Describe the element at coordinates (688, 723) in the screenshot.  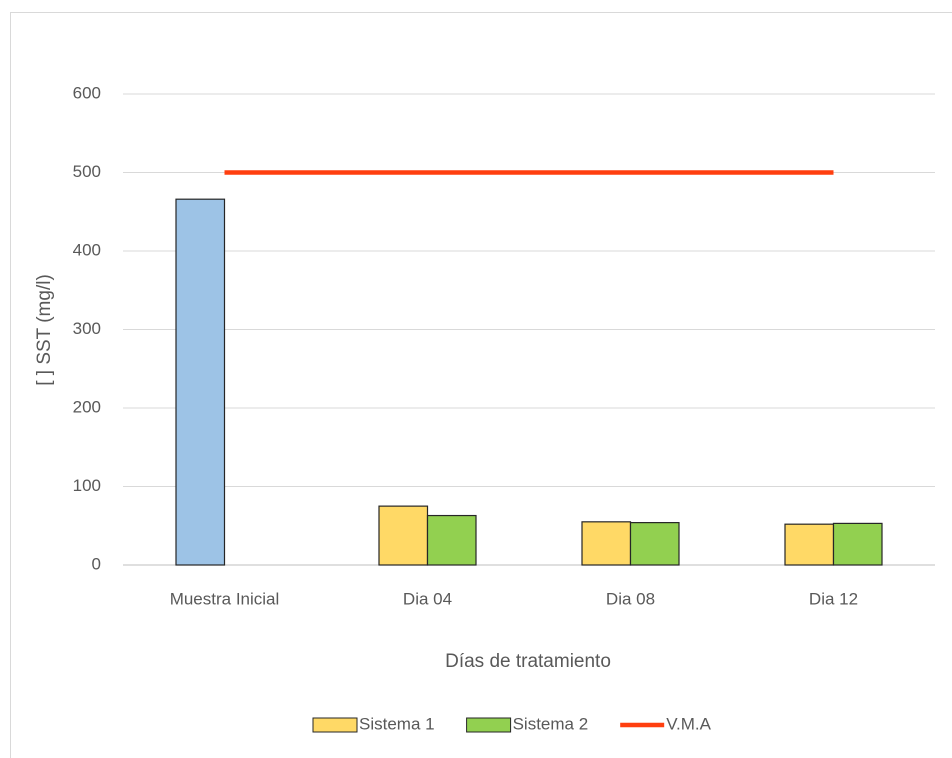
I see `legend-label: V.M.A` at that location.